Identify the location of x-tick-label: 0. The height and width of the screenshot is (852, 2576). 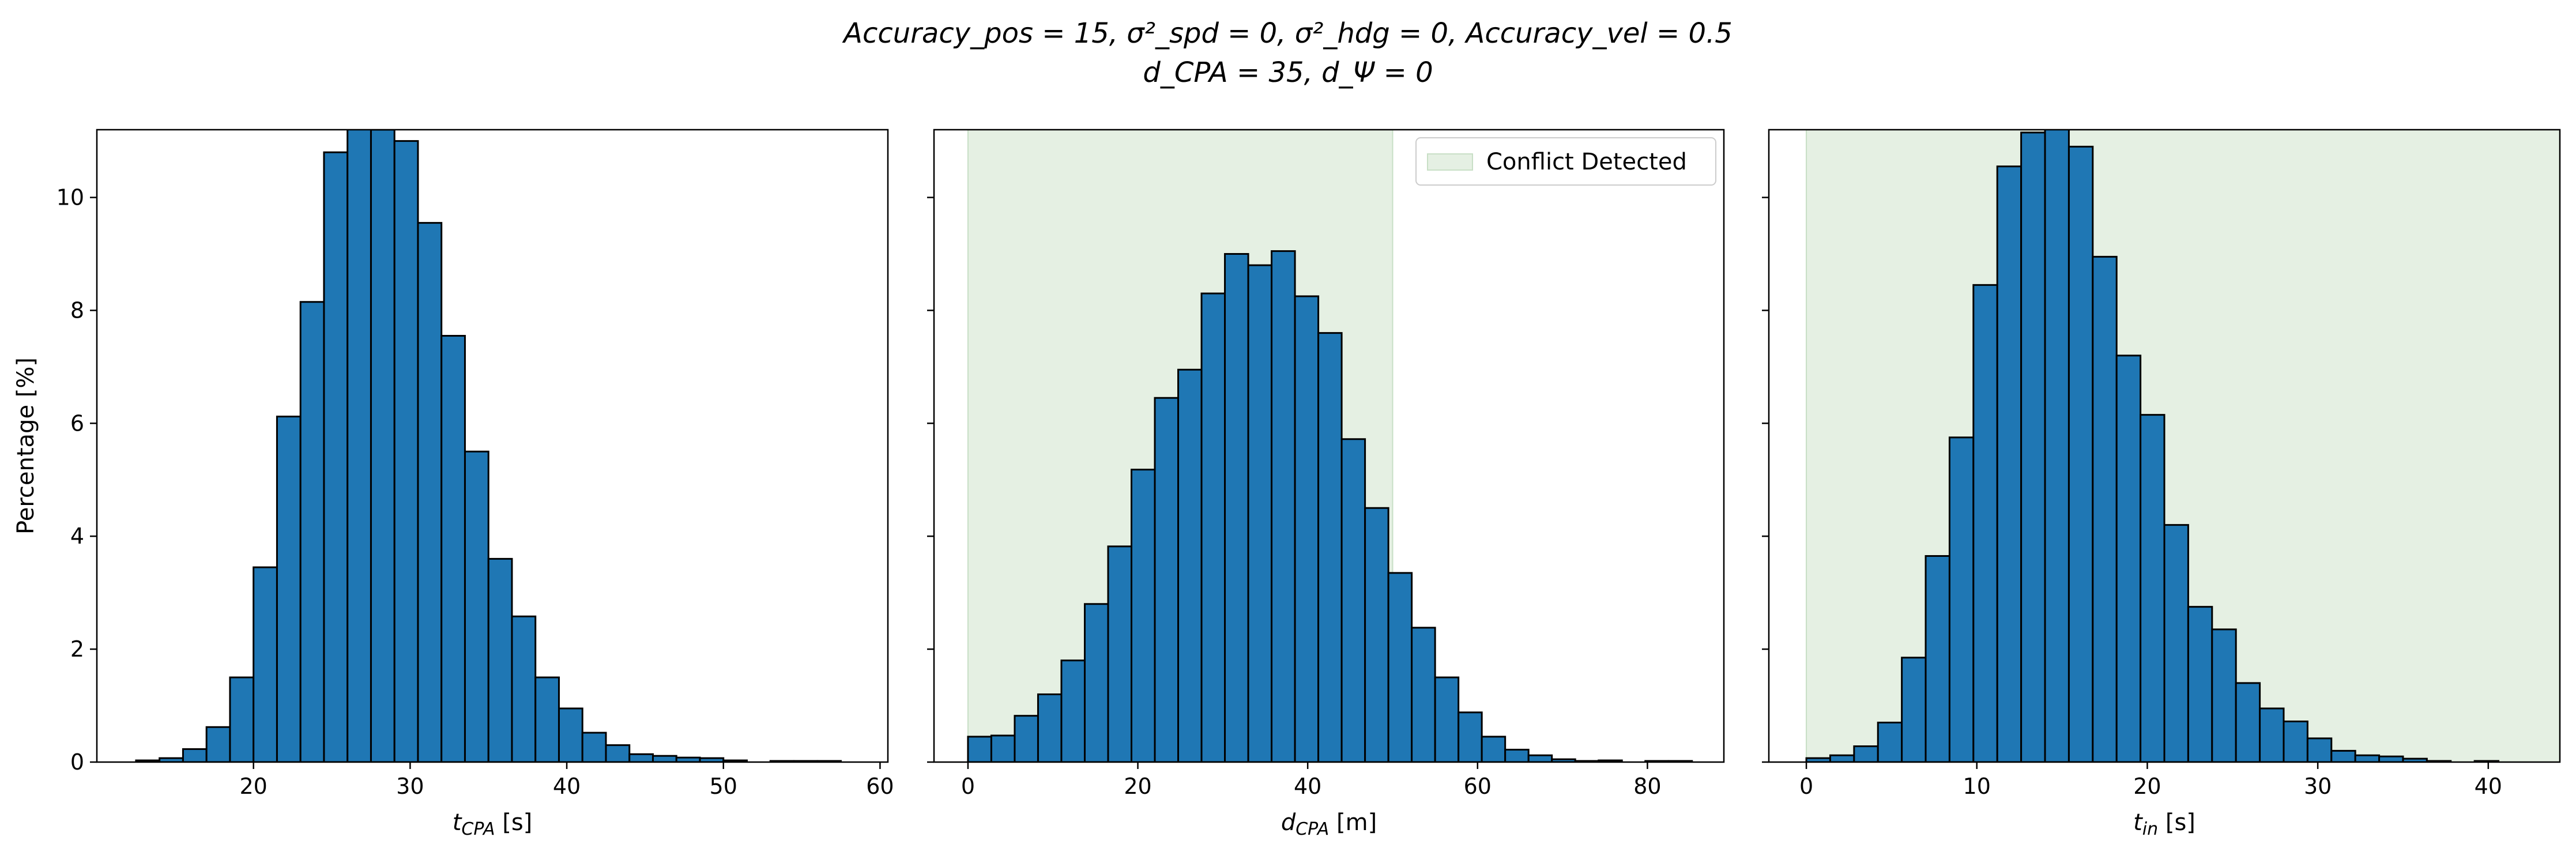
(968, 786).